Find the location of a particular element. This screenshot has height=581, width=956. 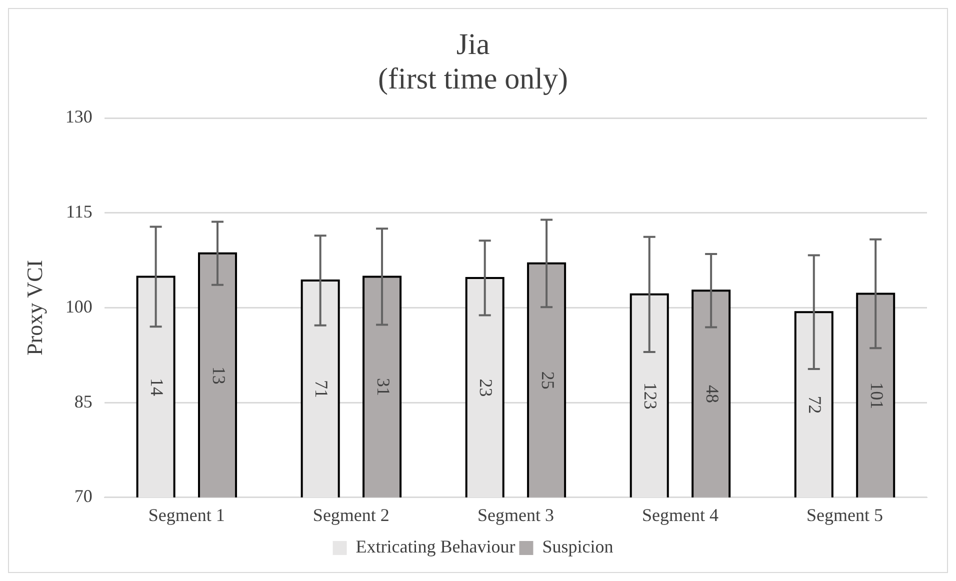

annotation: 72 is located at coordinates (815, 405).